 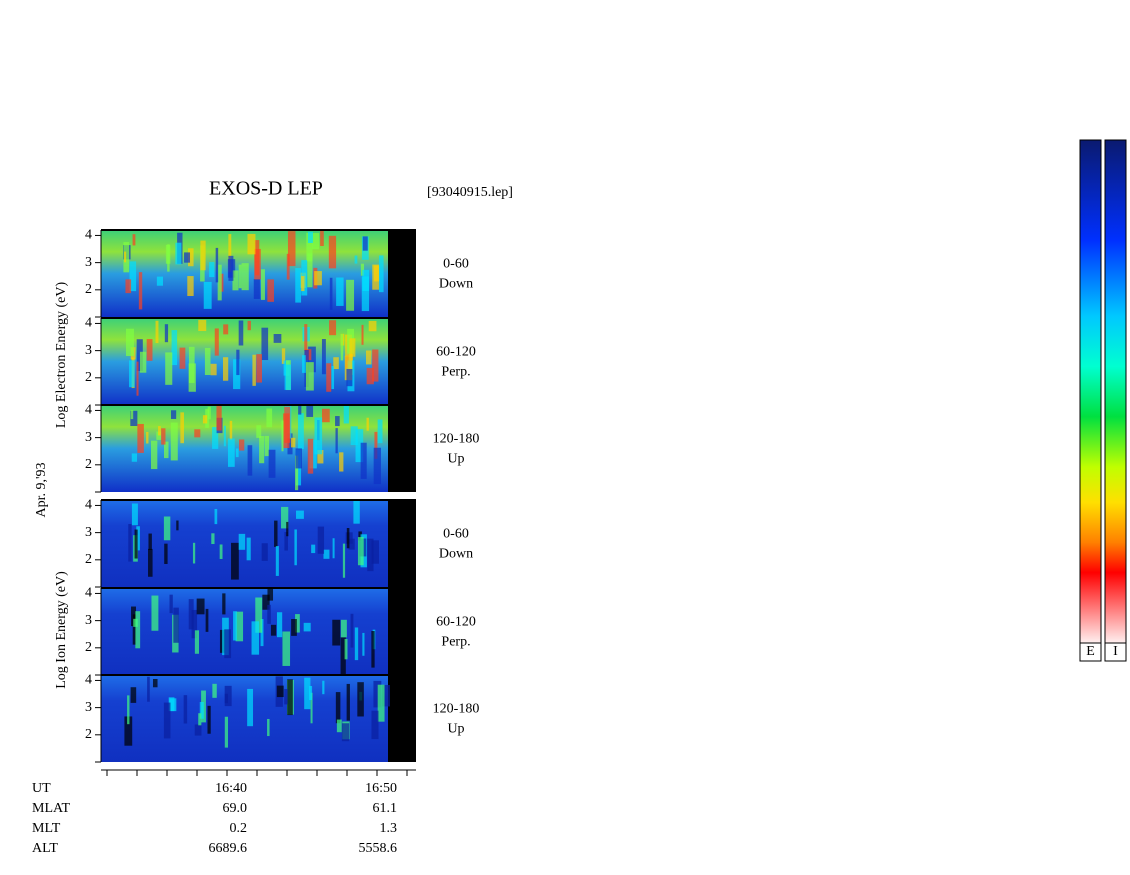 I want to click on spectrogram, so click(x=244, y=448).